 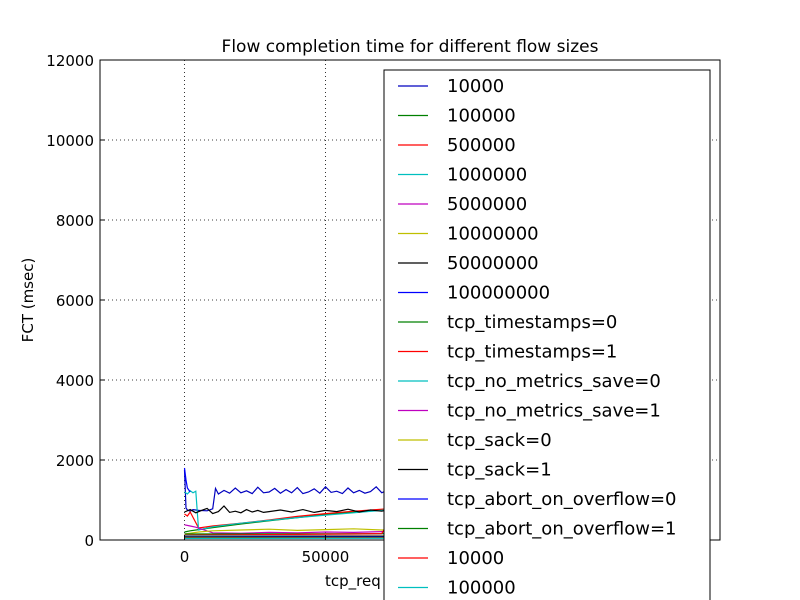 What do you see at coordinates (70, 141) in the screenshot?
I see `y-tick-label: 10000` at bounding box center [70, 141].